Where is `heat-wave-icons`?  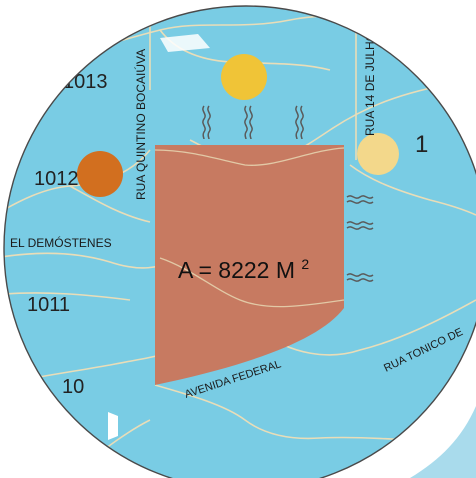
heat-wave-icons is located at coordinates (253, 122).